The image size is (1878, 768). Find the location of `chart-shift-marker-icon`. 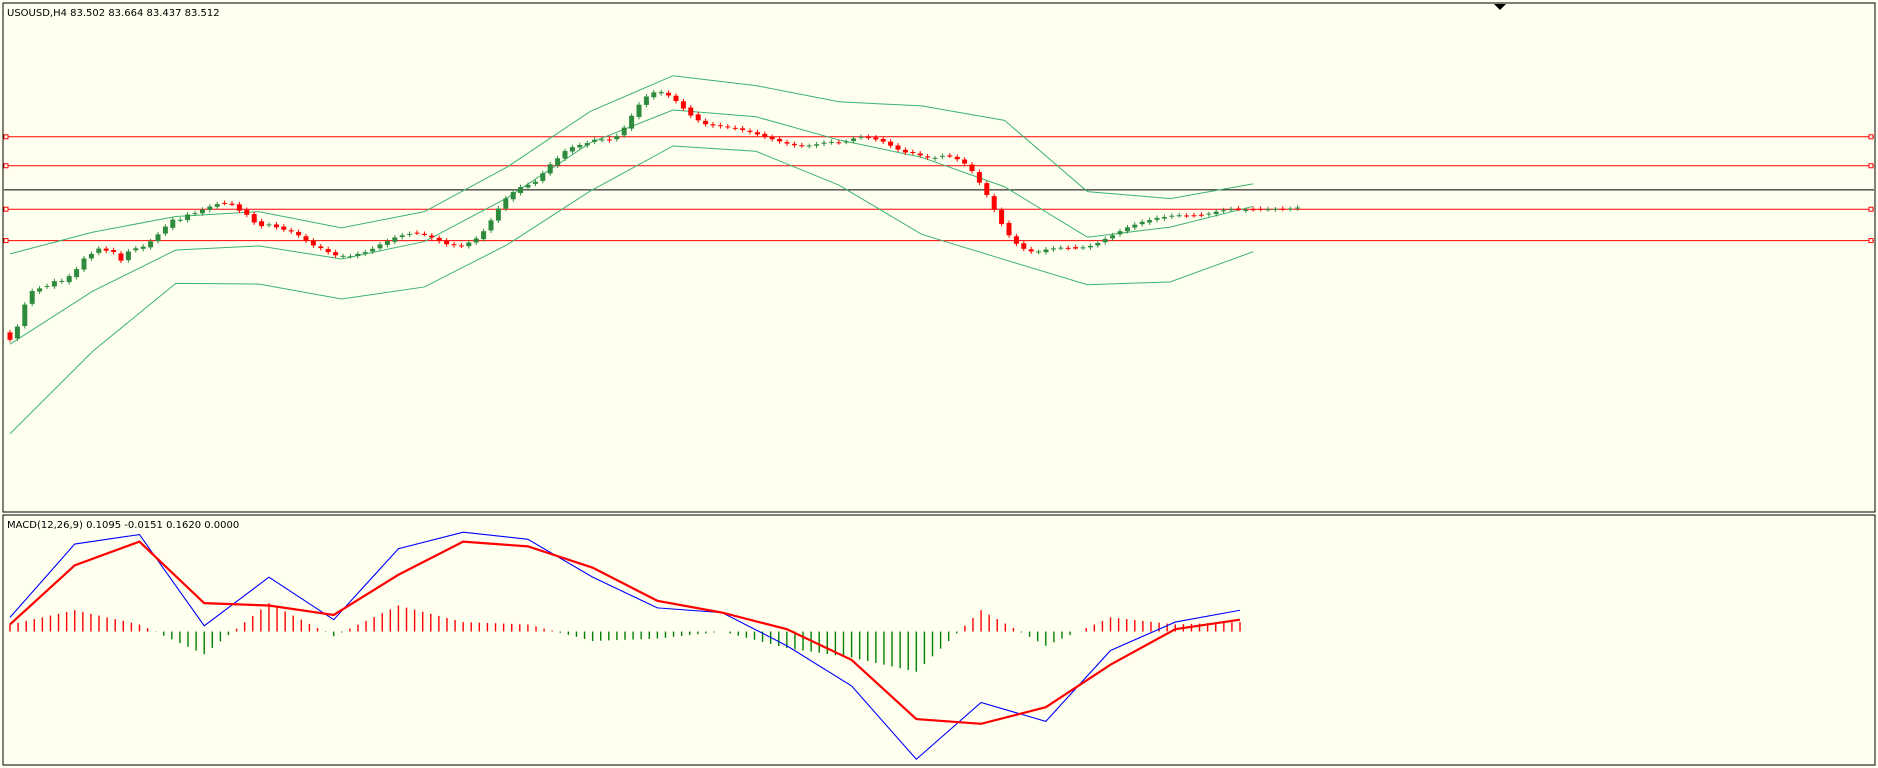

chart-shift-marker-icon is located at coordinates (1500, 7).